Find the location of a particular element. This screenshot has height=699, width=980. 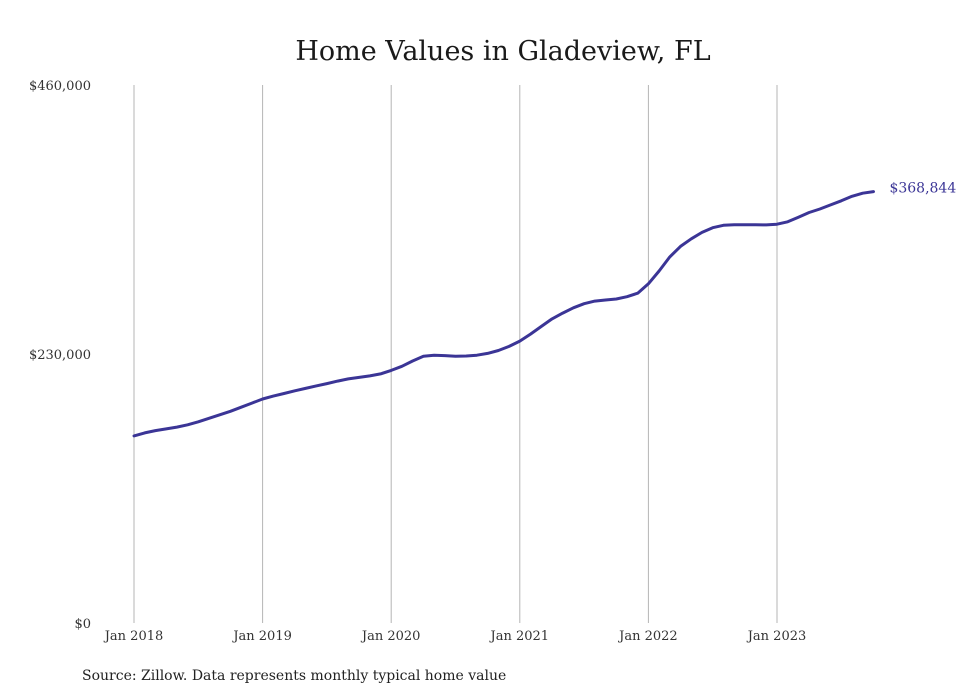

y-tick-label: $230,000 is located at coordinates (60, 355).